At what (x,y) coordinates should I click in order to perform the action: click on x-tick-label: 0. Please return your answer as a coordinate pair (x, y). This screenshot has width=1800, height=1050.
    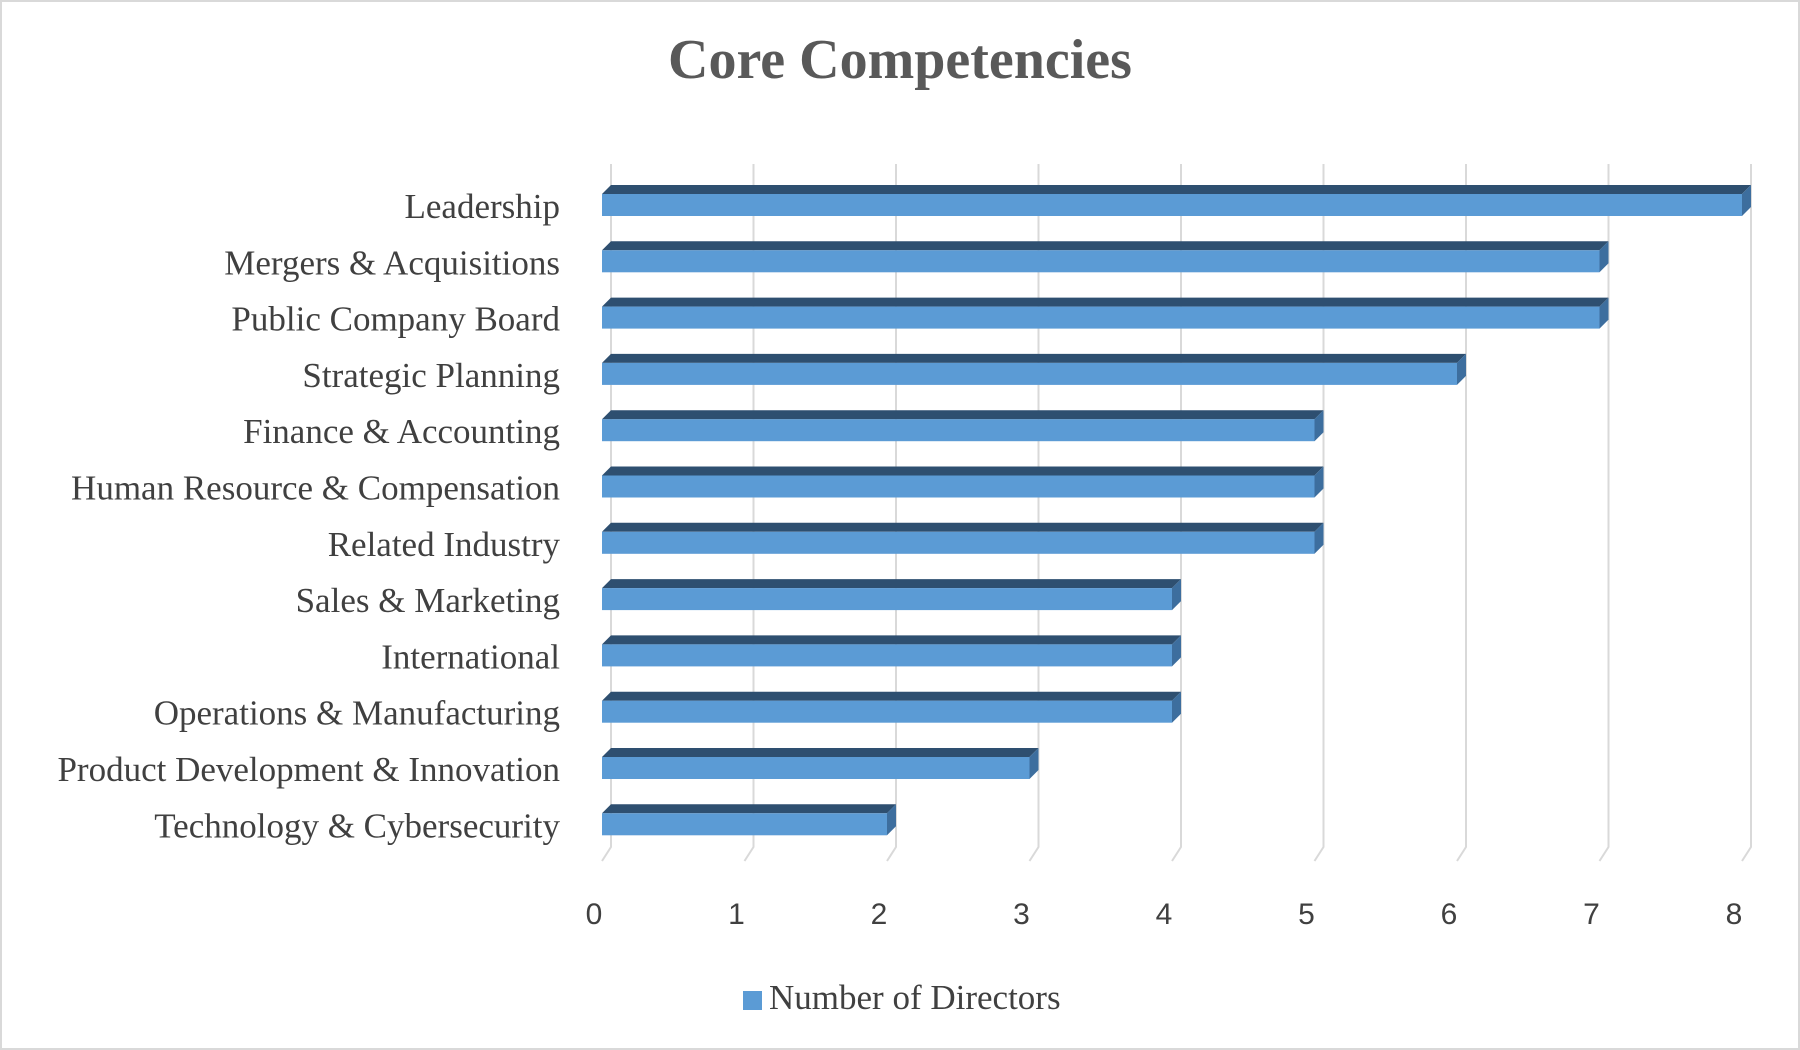
    Looking at the image, I should click on (594, 914).